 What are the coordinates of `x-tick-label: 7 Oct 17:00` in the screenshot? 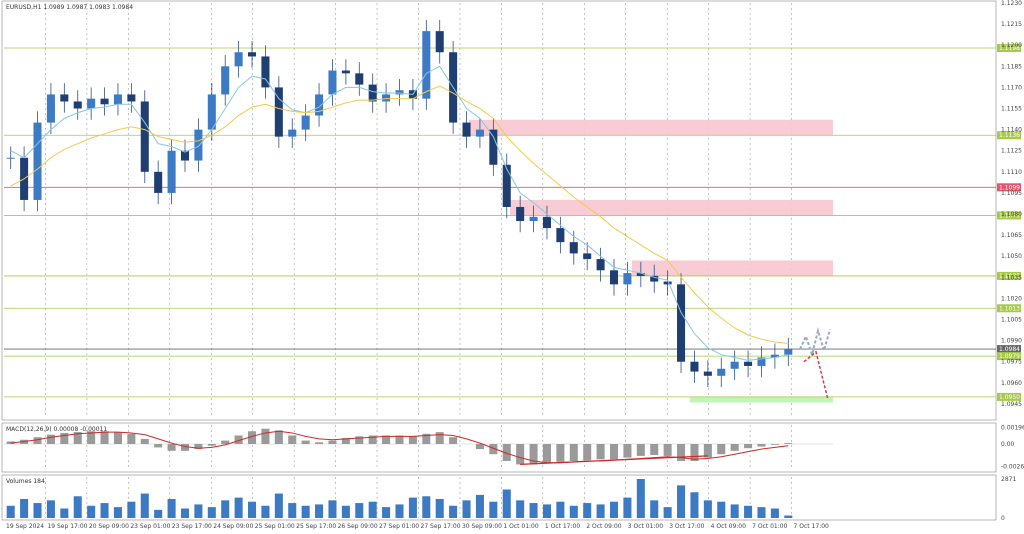 It's located at (811, 526).